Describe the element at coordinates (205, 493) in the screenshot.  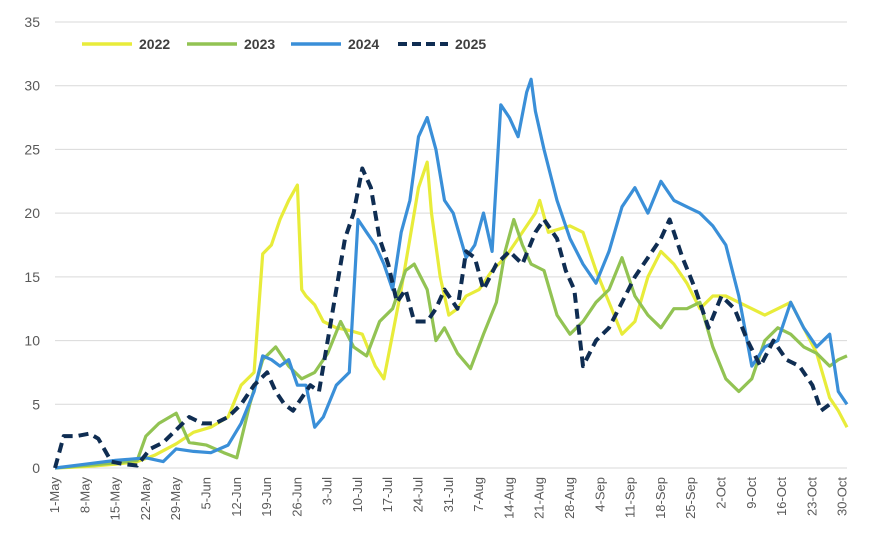
I see `x-tick-label: 5-Jun` at that location.